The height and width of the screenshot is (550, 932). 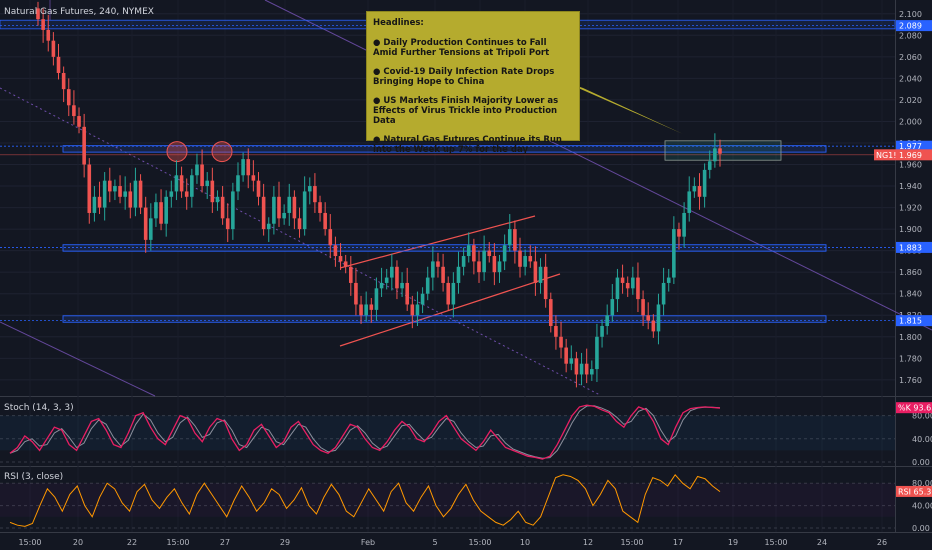 What do you see at coordinates (365, 500) in the screenshot?
I see `rsi-line` at bounding box center [365, 500].